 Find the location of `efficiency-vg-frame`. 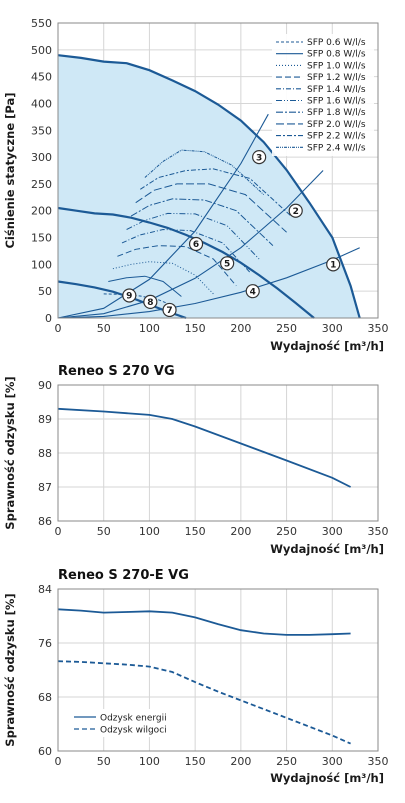

efficiency-vg-frame is located at coordinates (218, 453).